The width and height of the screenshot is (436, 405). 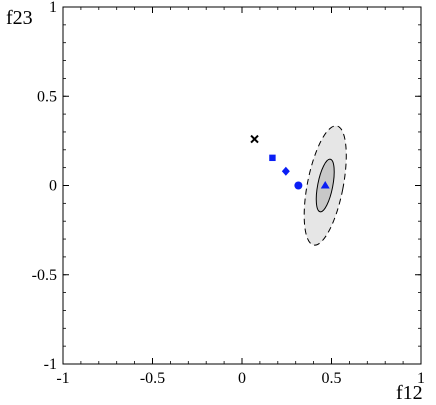 I want to click on y-tick-label: -1, so click(x=50, y=364).